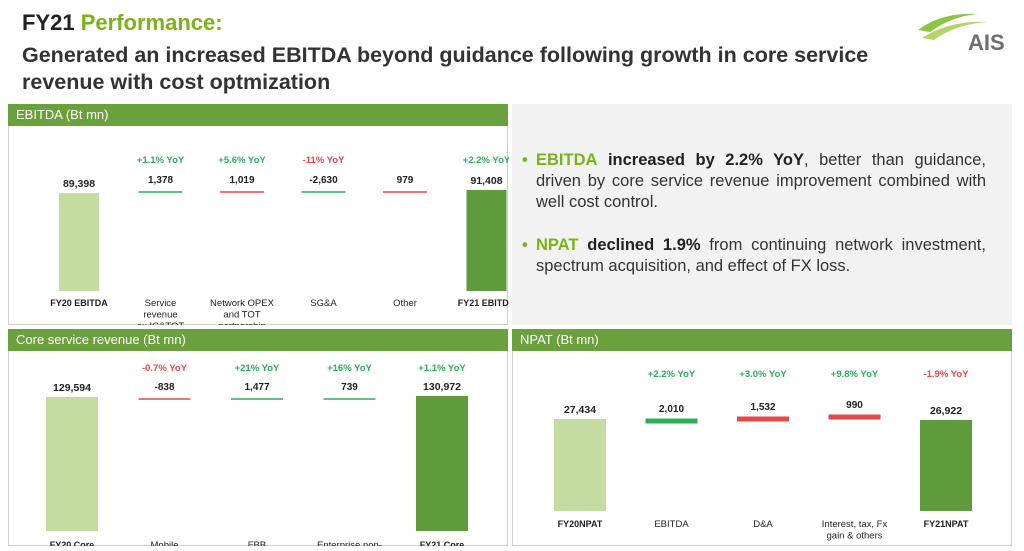 The image size is (1024, 551). What do you see at coordinates (164, 387) in the screenshot?
I see `data-label: -838` at bounding box center [164, 387].